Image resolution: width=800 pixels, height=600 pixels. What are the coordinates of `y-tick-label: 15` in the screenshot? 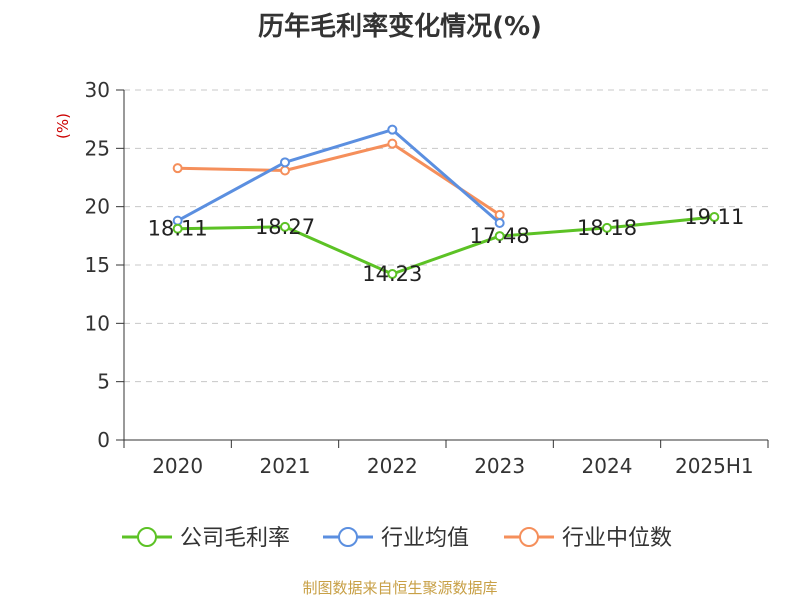 It's located at (97, 265).